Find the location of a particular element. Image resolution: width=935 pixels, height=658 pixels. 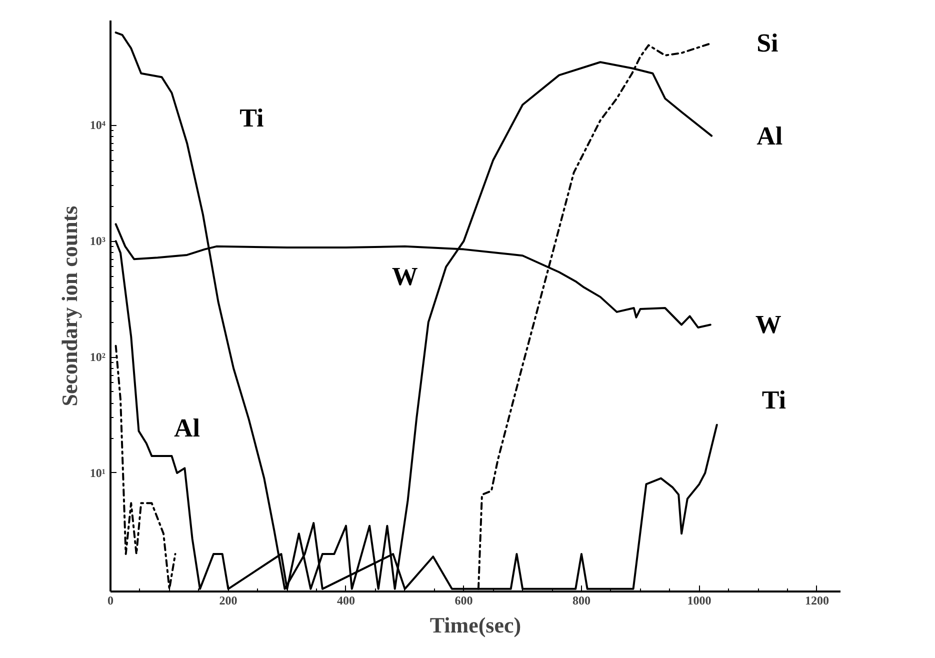

x-axis-title: Time(sec) is located at coordinates (476, 625).